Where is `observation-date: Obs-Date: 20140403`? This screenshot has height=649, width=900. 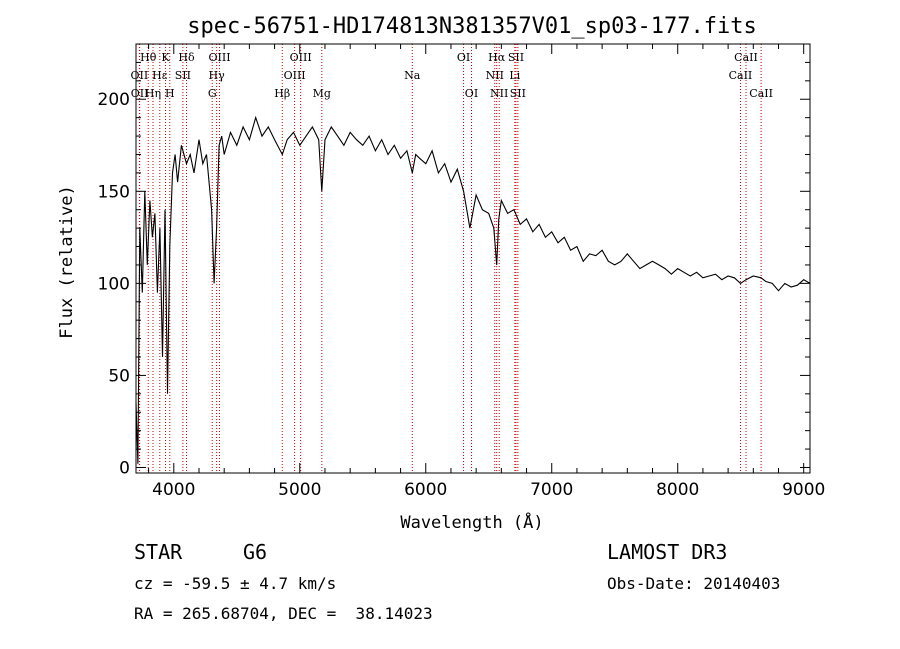 observation-date: Obs-Date: 20140403 is located at coordinates (694, 583).